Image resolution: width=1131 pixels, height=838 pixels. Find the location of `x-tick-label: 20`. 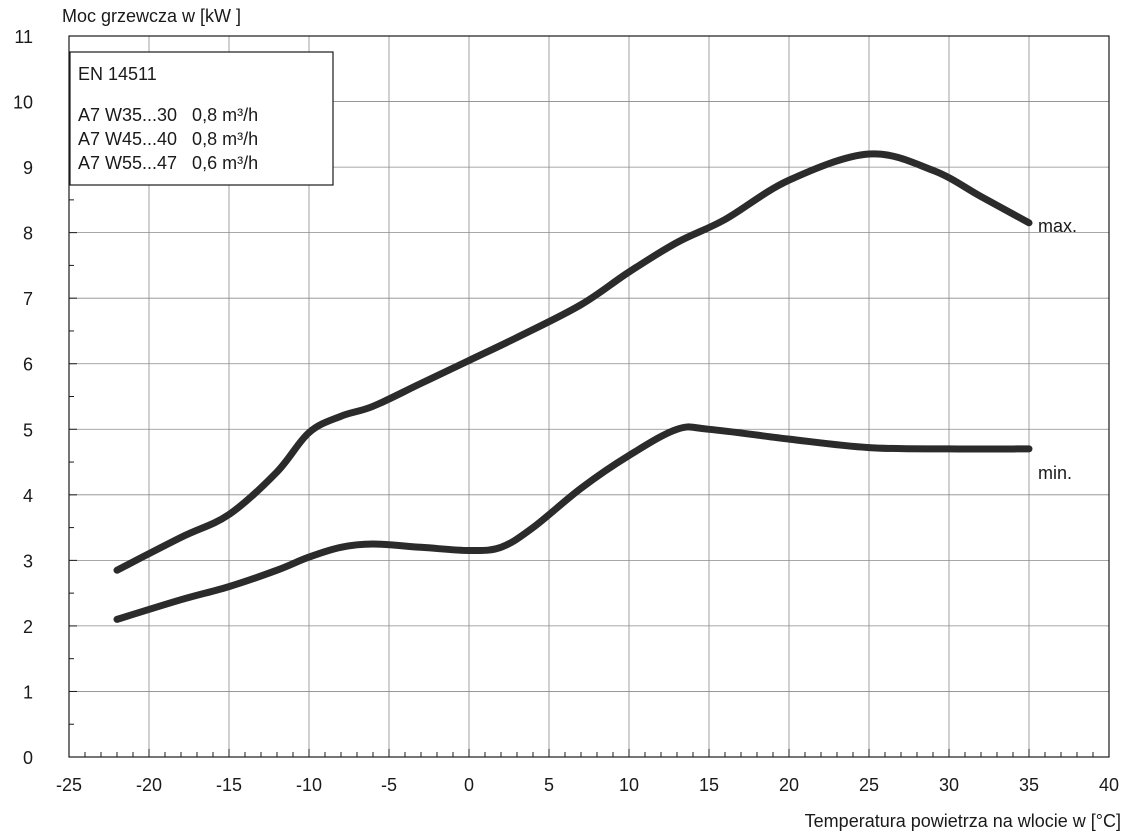

x-tick-label: 20 is located at coordinates (789, 785).